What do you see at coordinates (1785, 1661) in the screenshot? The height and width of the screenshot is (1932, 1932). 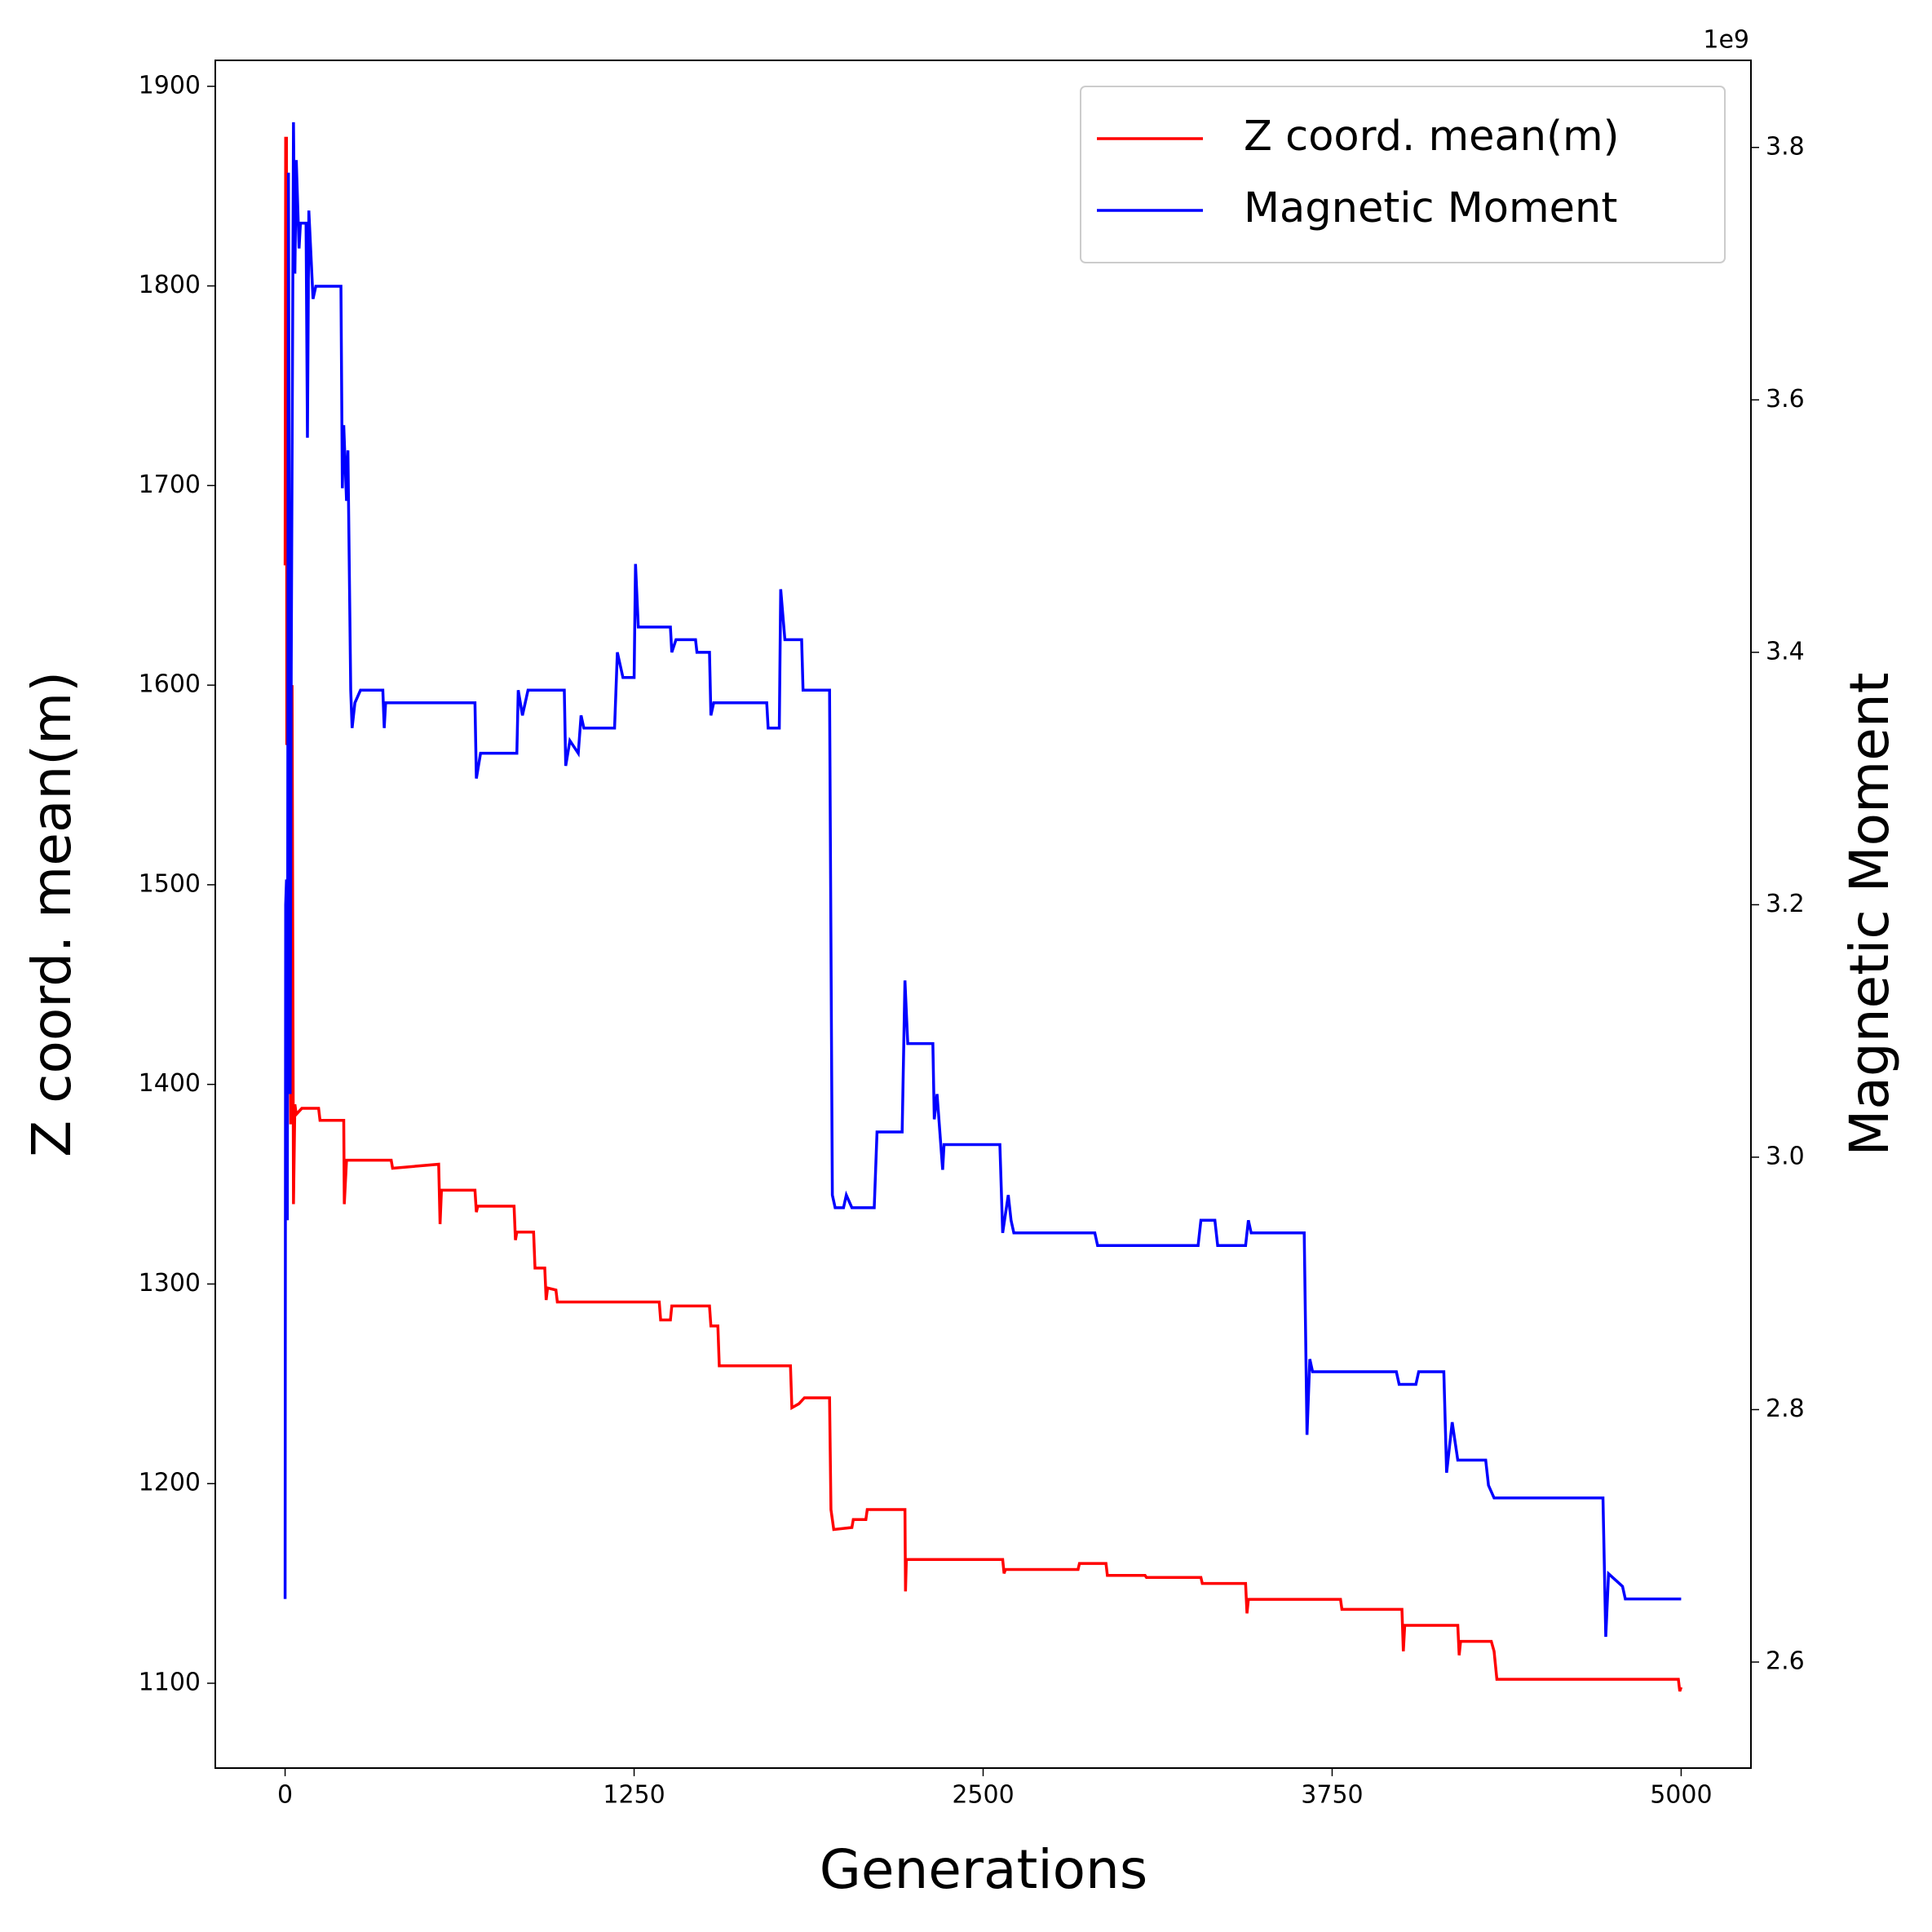 I see `y2-tick-label: 2.6` at bounding box center [1785, 1661].